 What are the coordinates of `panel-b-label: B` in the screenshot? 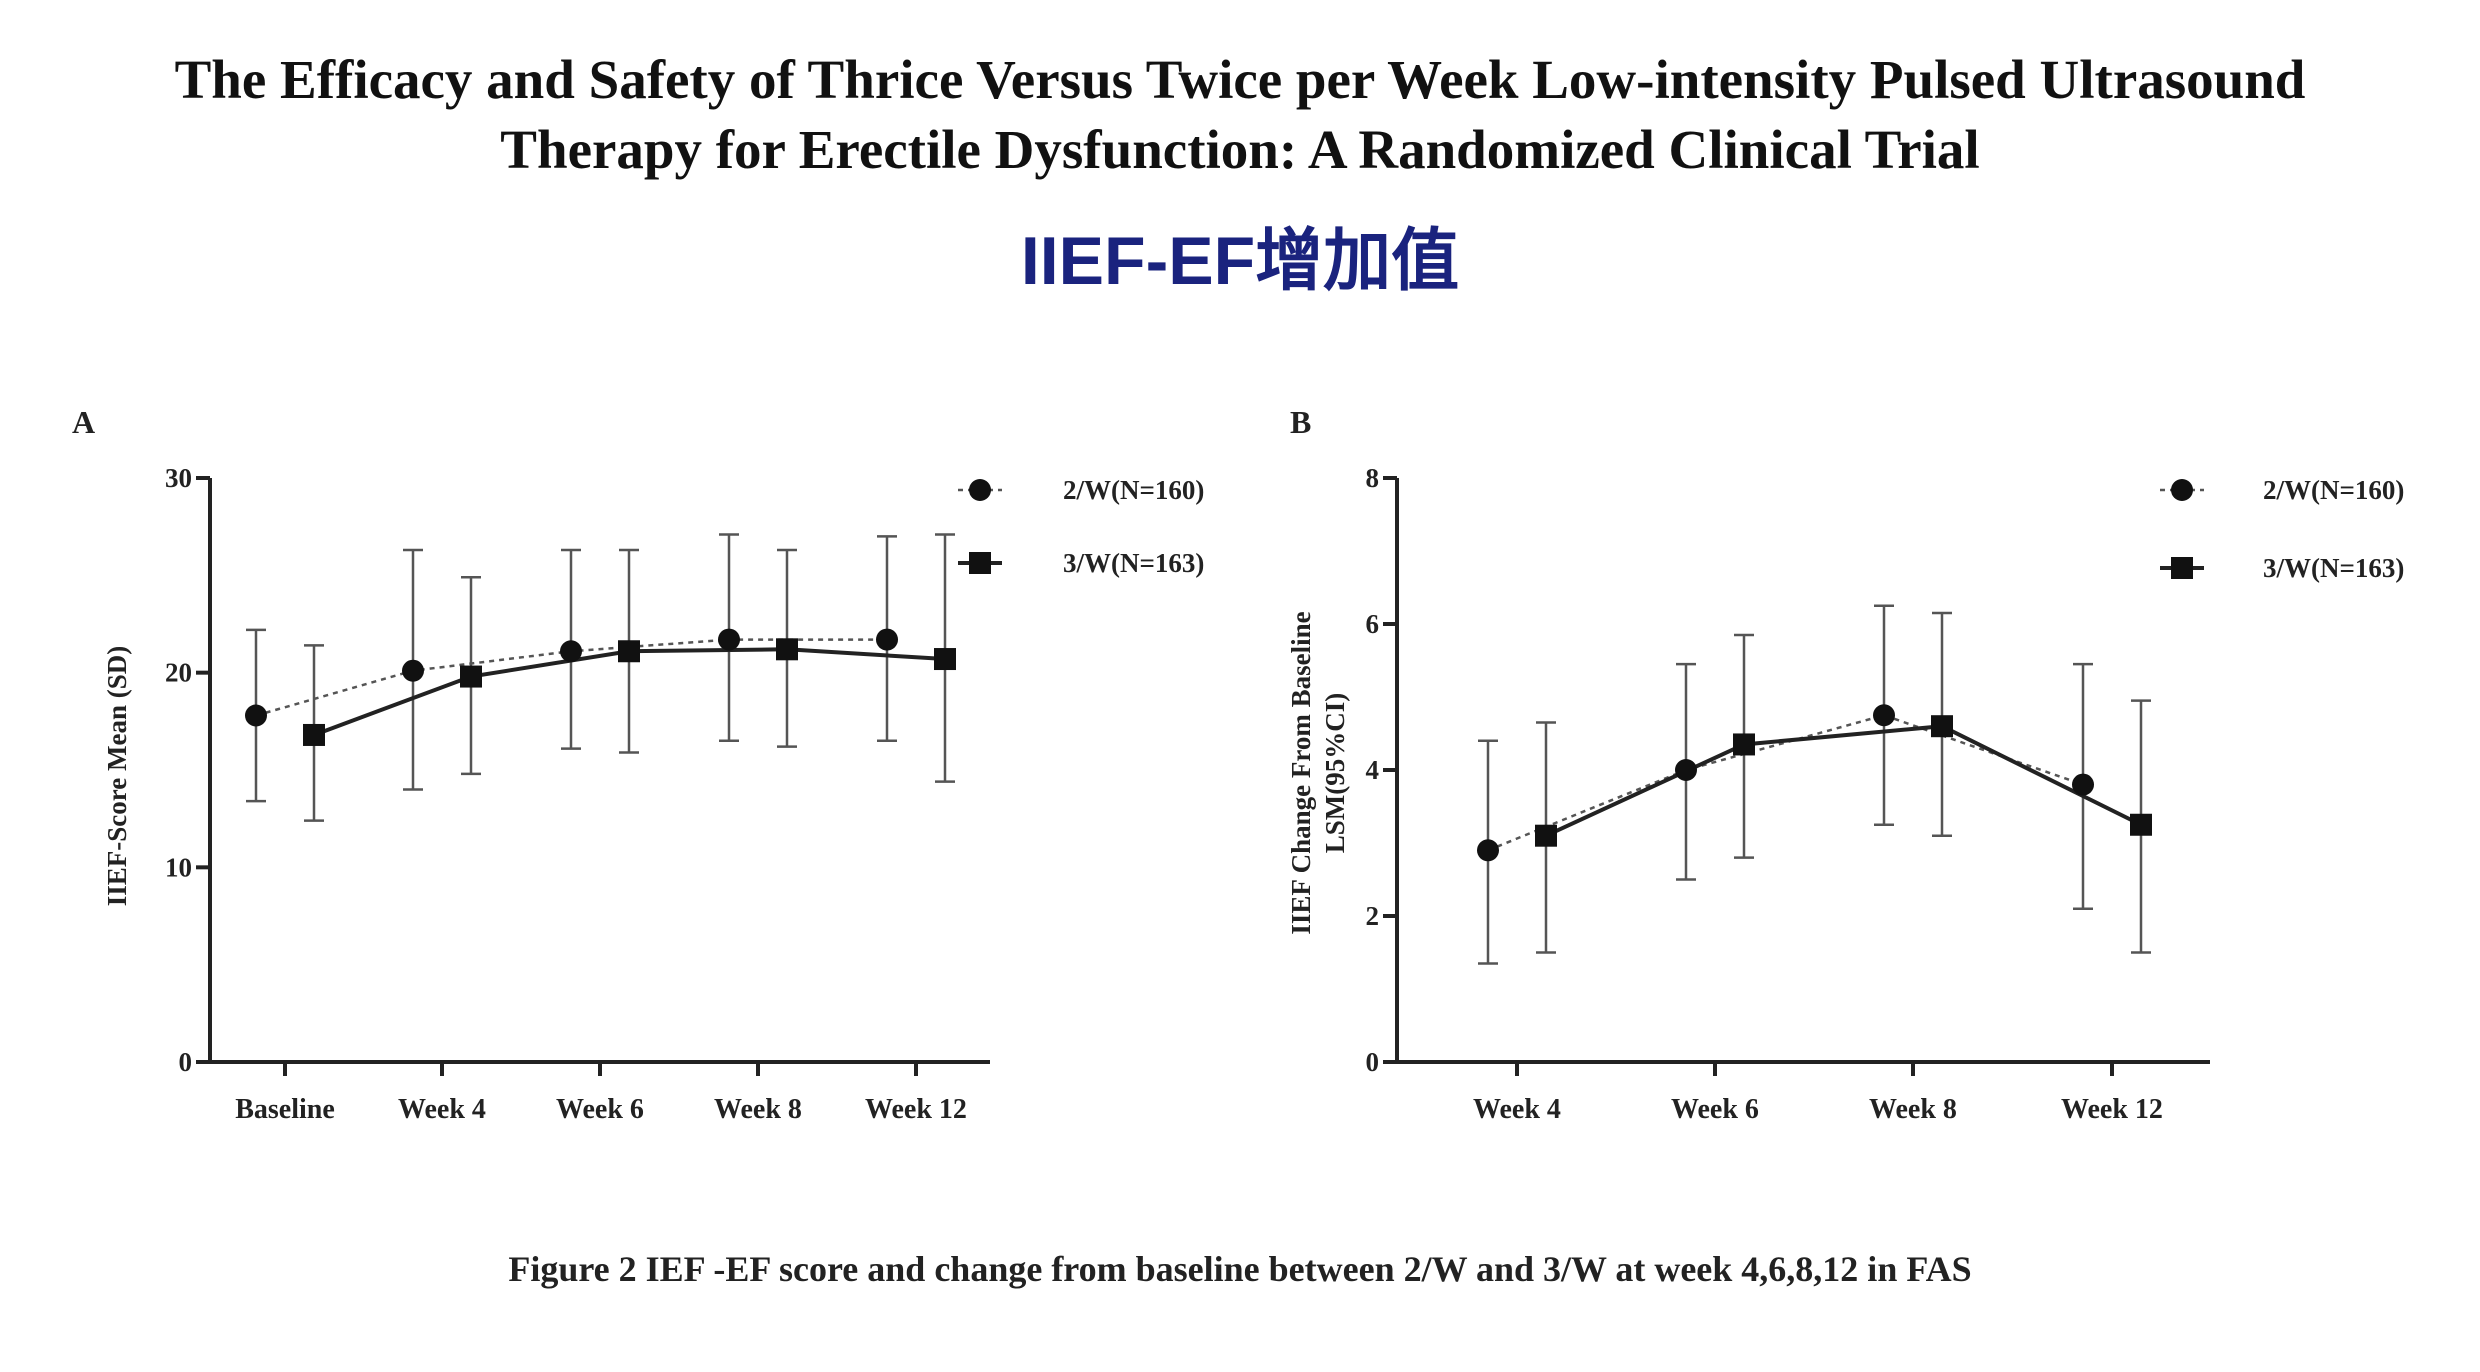 It's located at (1300, 422).